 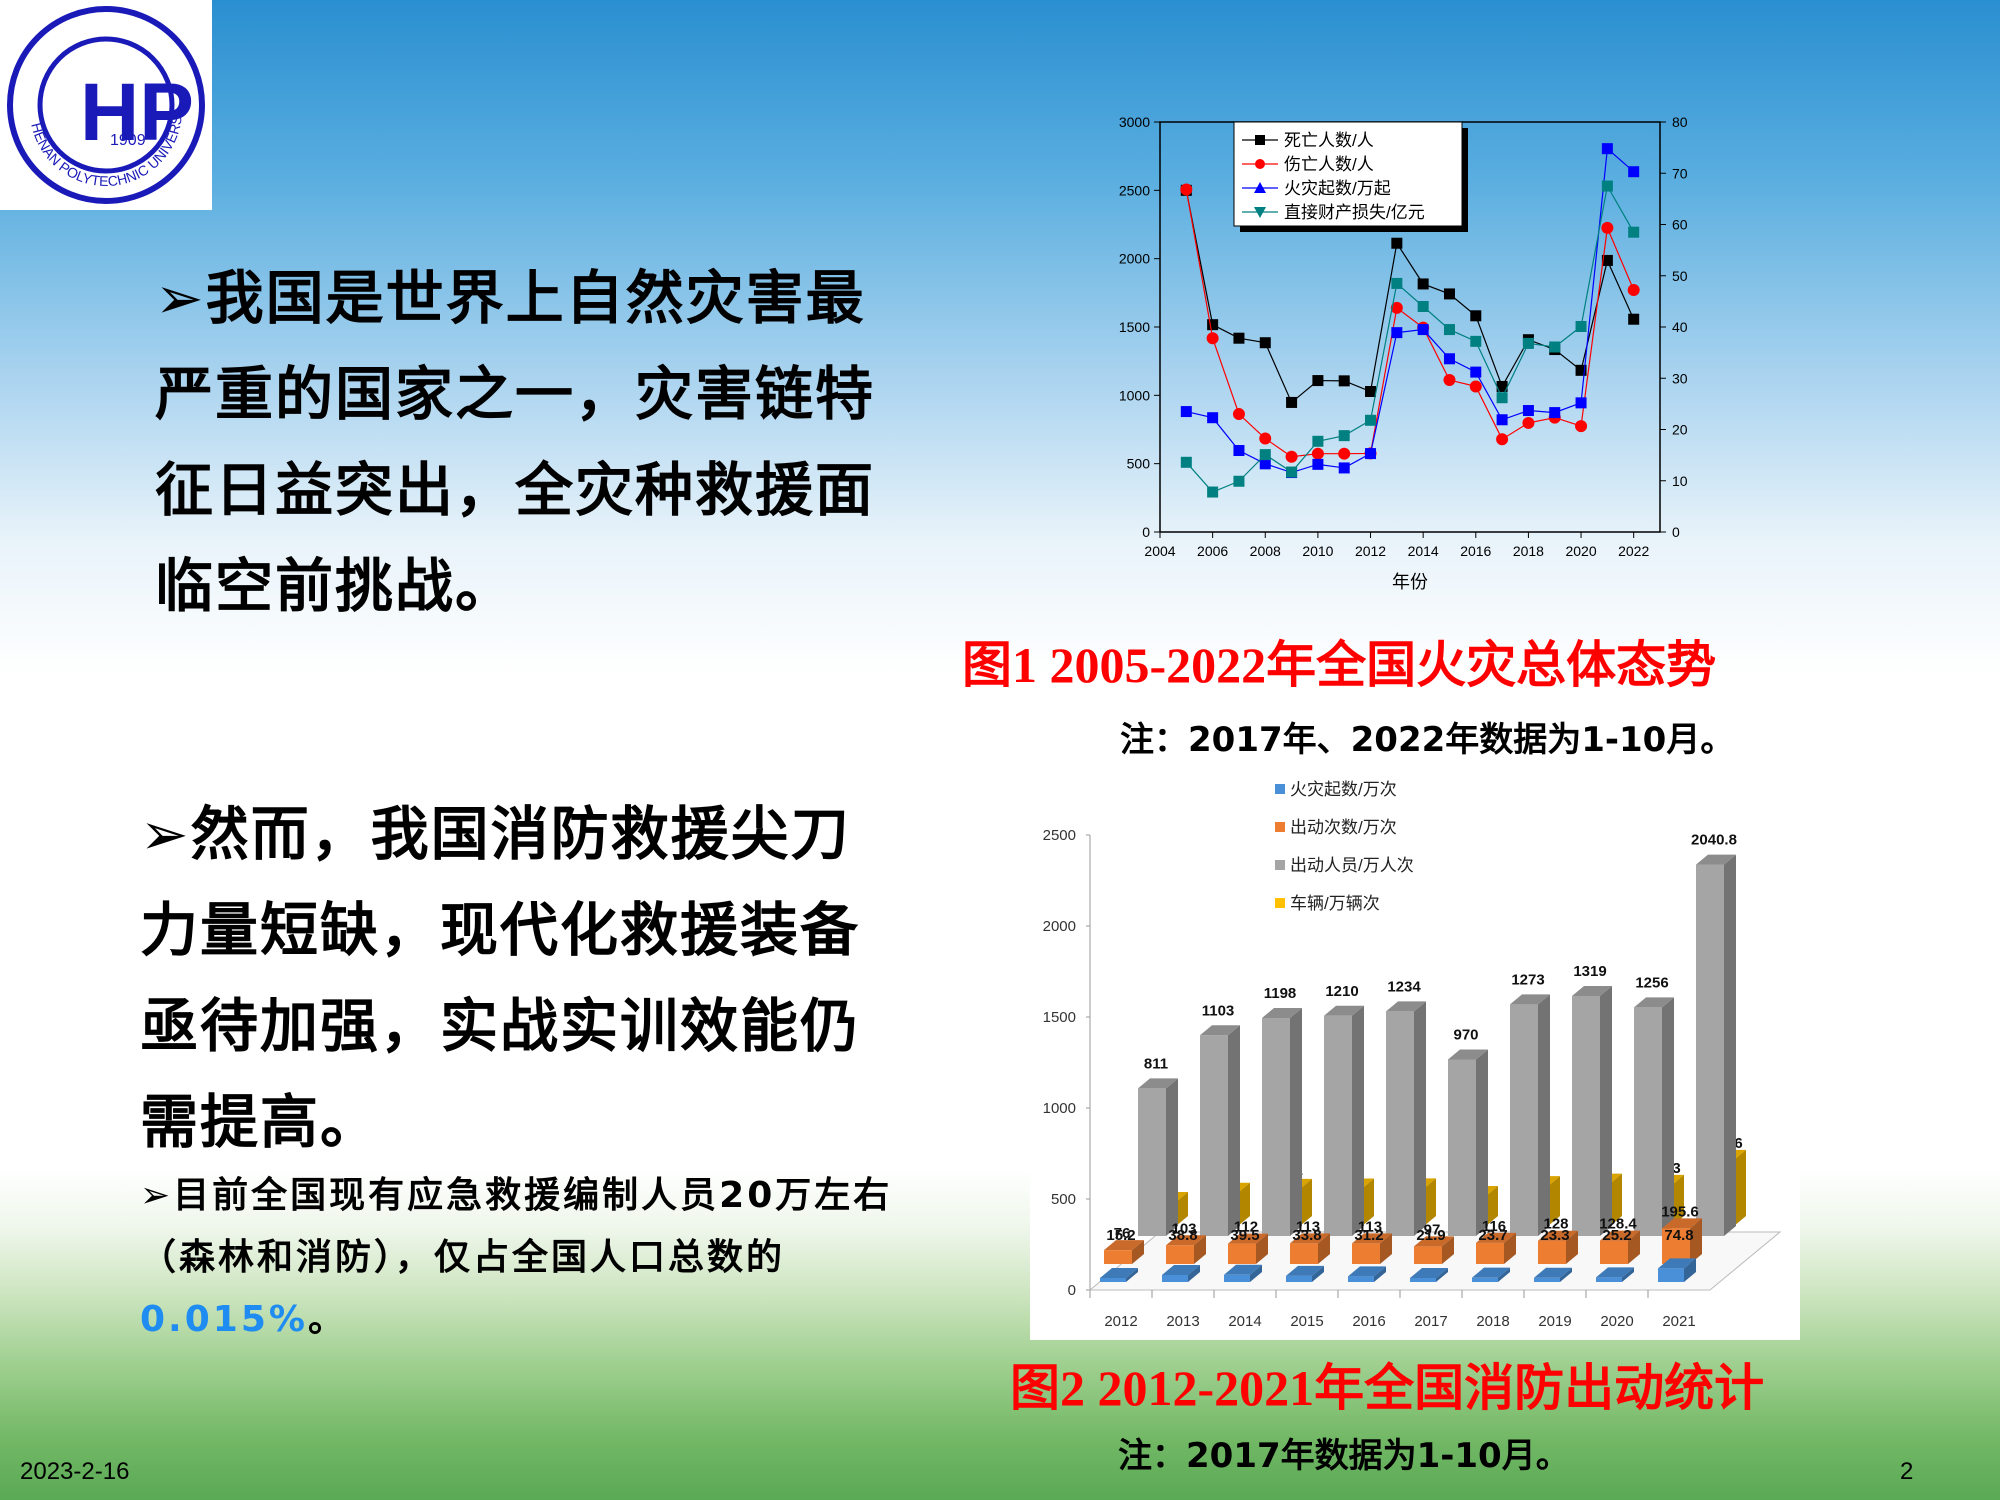 What do you see at coordinates (1317, 551) in the screenshot?
I see `svg-text: 2010` at bounding box center [1317, 551].